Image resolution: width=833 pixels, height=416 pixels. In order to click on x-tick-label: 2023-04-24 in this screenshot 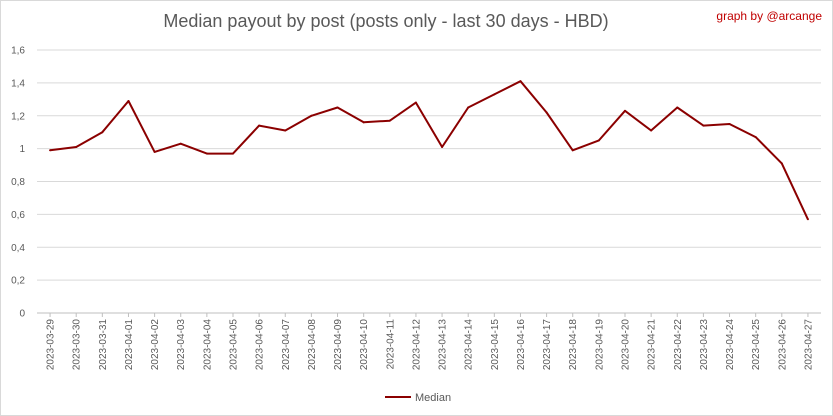, I will do `click(730, 345)`.